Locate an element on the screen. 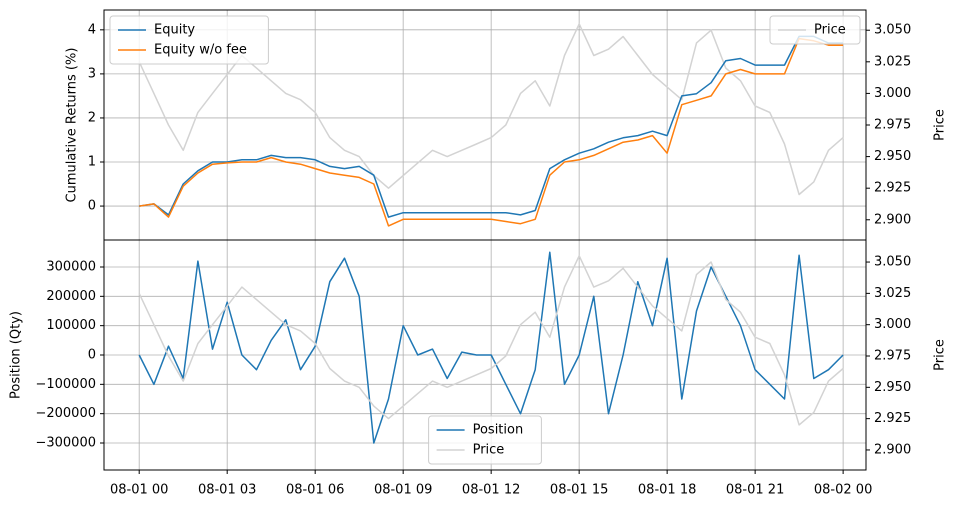 This screenshot has width=958, height=505. legend-label: Equity is located at coordinates (174, 30).